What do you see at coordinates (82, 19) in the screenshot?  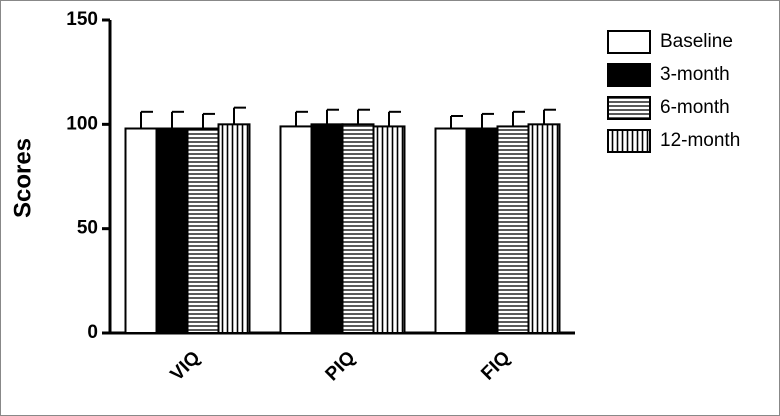 I see `y-tick-label: 150` at bounding box center [82, 19].